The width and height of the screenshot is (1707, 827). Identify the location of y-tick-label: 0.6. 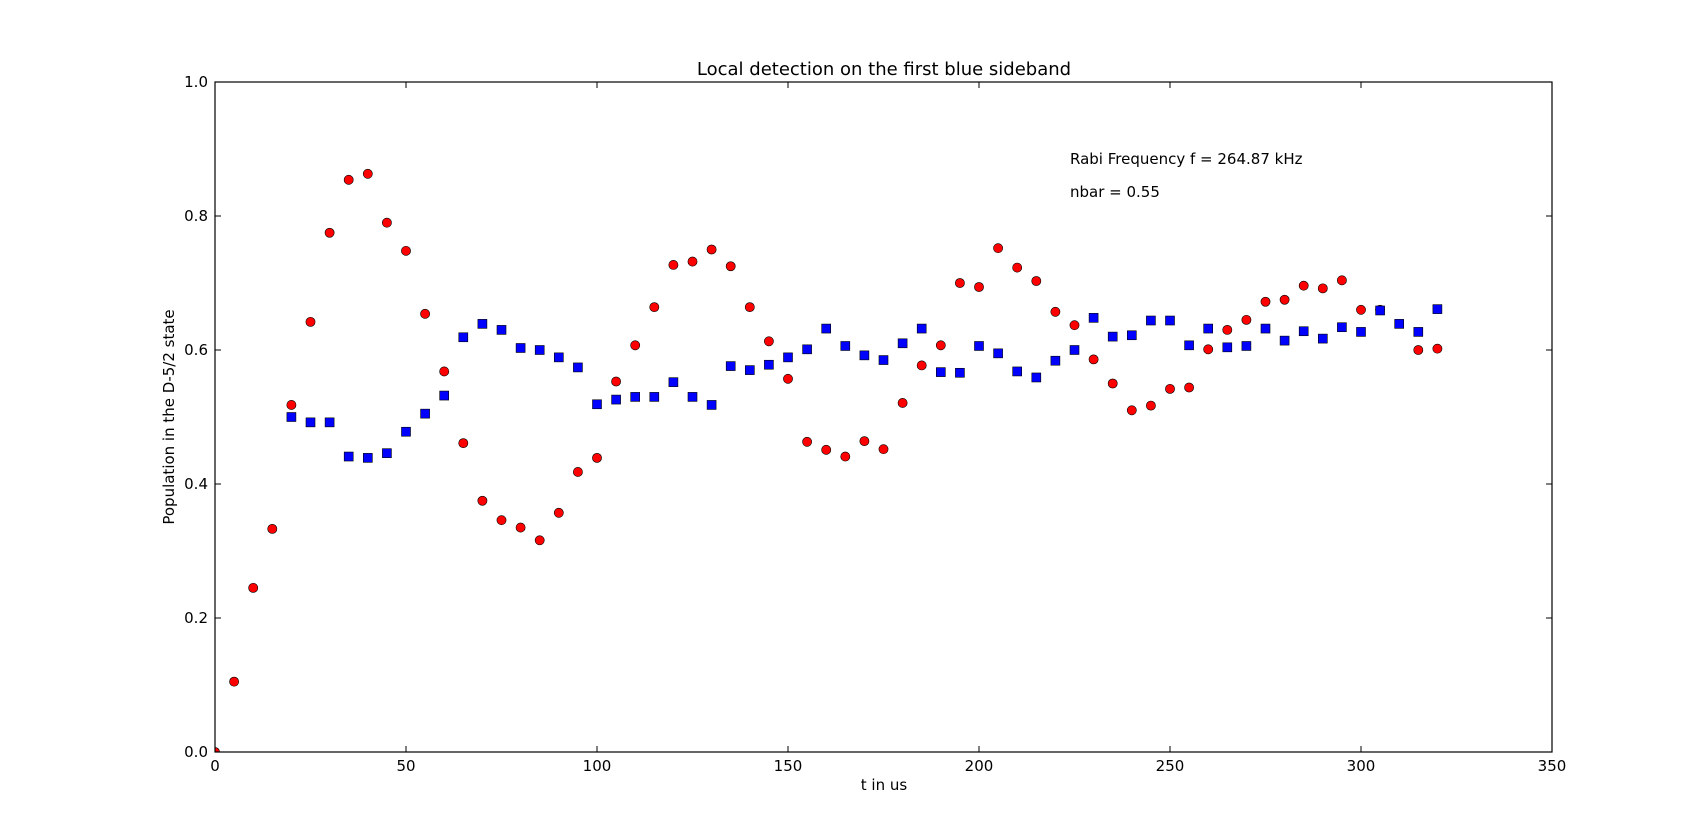
(196, 350).